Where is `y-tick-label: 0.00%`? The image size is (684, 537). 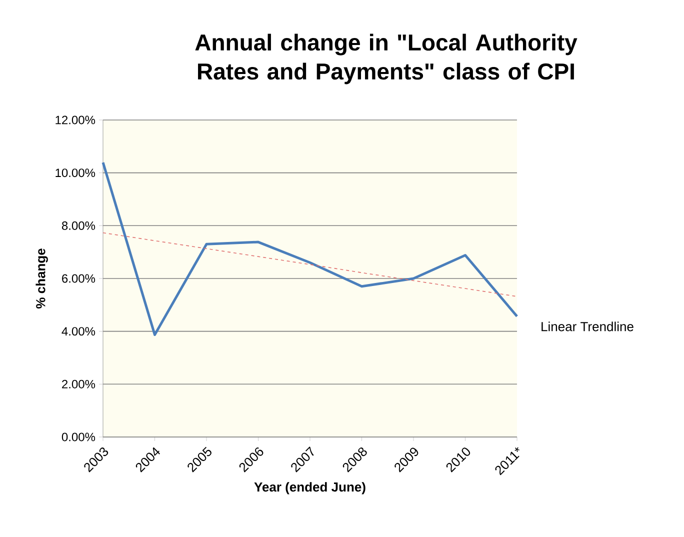 y-tick-label: 0.00% is located at coordinates (79, 437).